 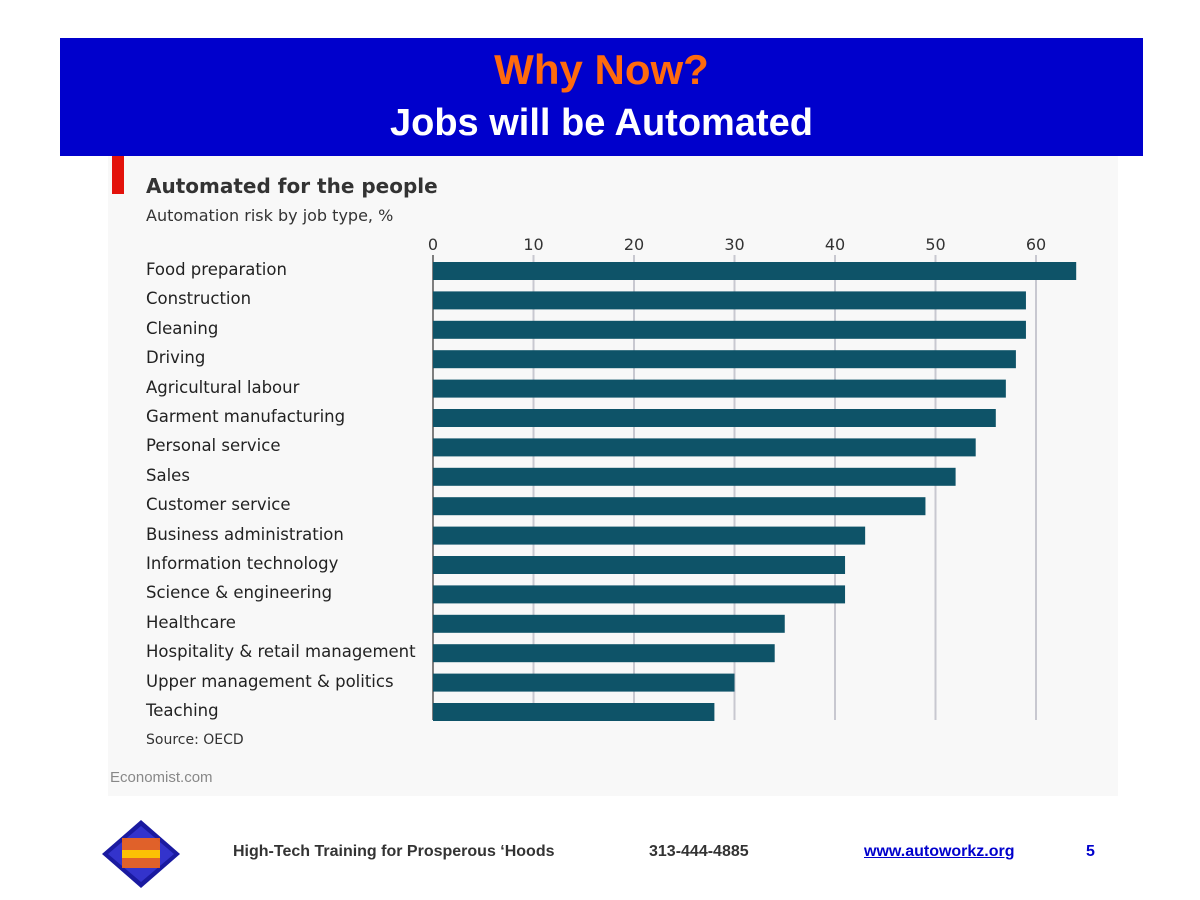 What do you see at coordinates (270, 215) in the screenshot?
I see `chart-subtitle: Automation risk by job type, %` at bounding box center [270, 215].